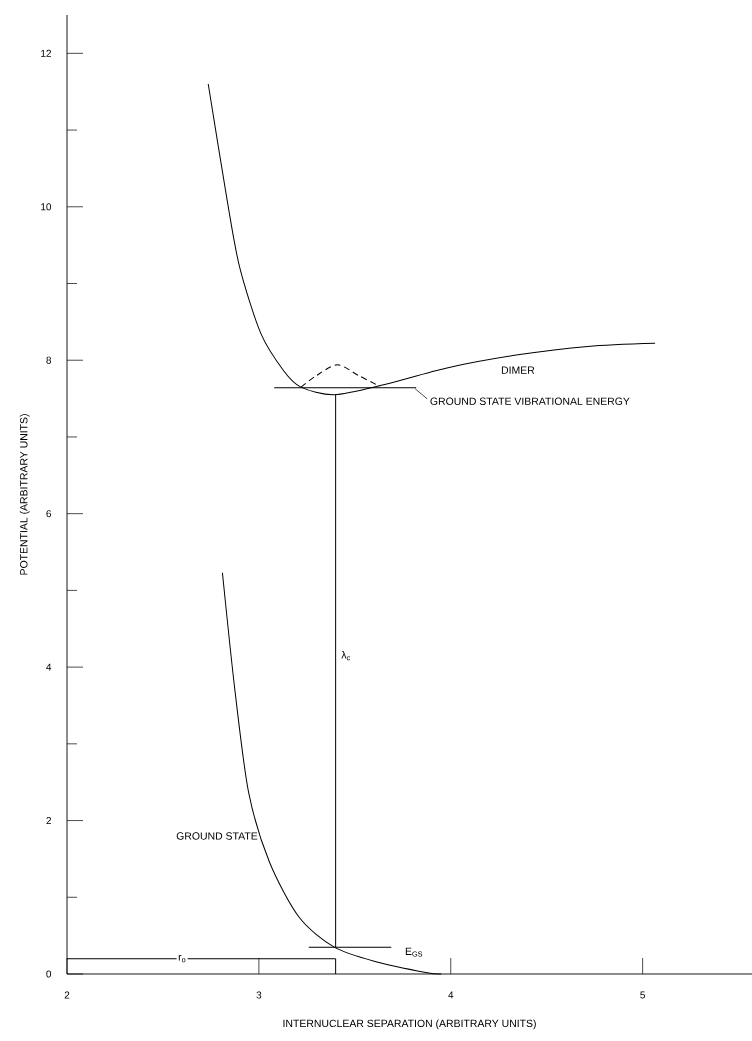  What do you see at coordinates (217, 836) in the screenshot?
I see `annotation: GROUND STATE` at bounding box center [217, 836].